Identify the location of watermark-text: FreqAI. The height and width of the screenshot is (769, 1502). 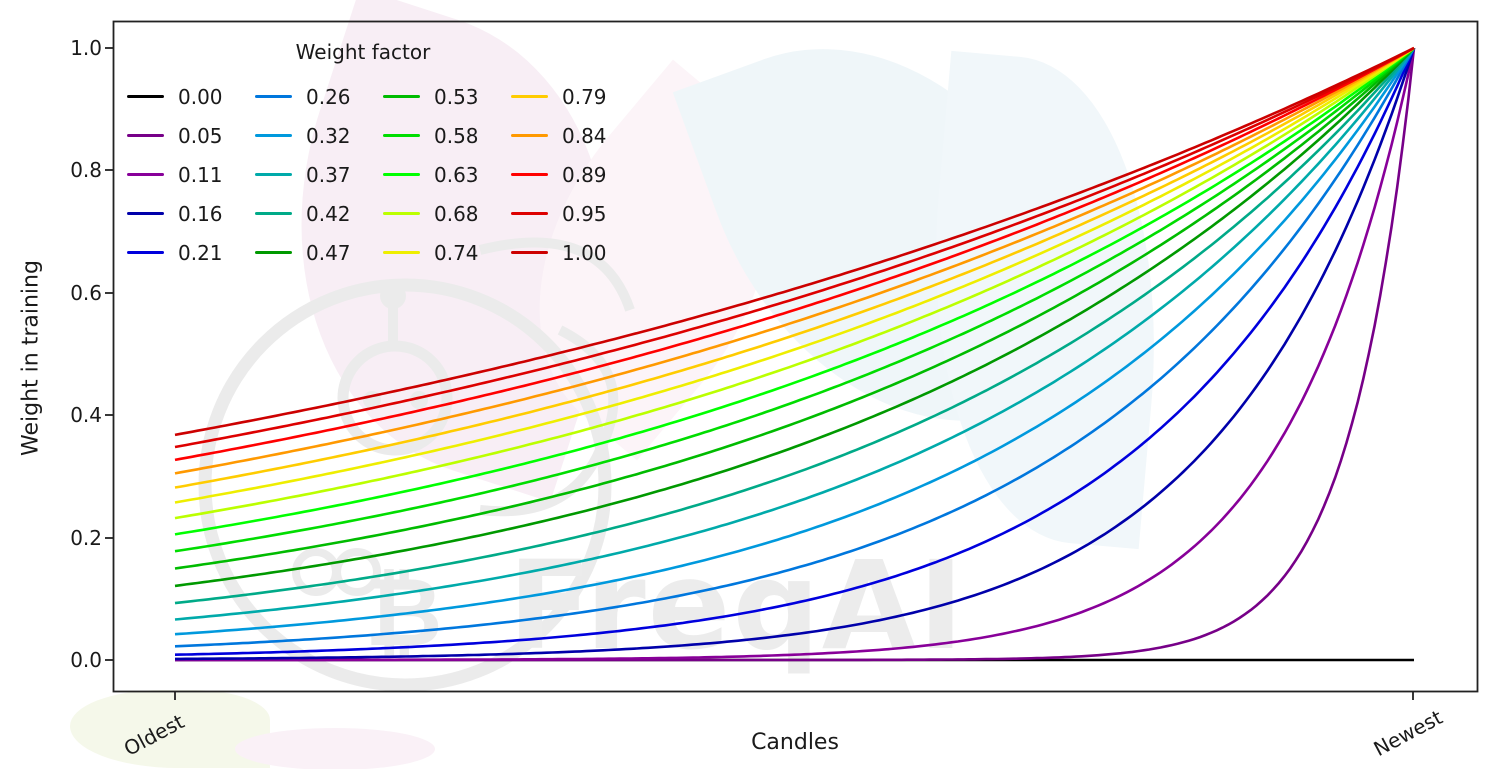
(737, 606).